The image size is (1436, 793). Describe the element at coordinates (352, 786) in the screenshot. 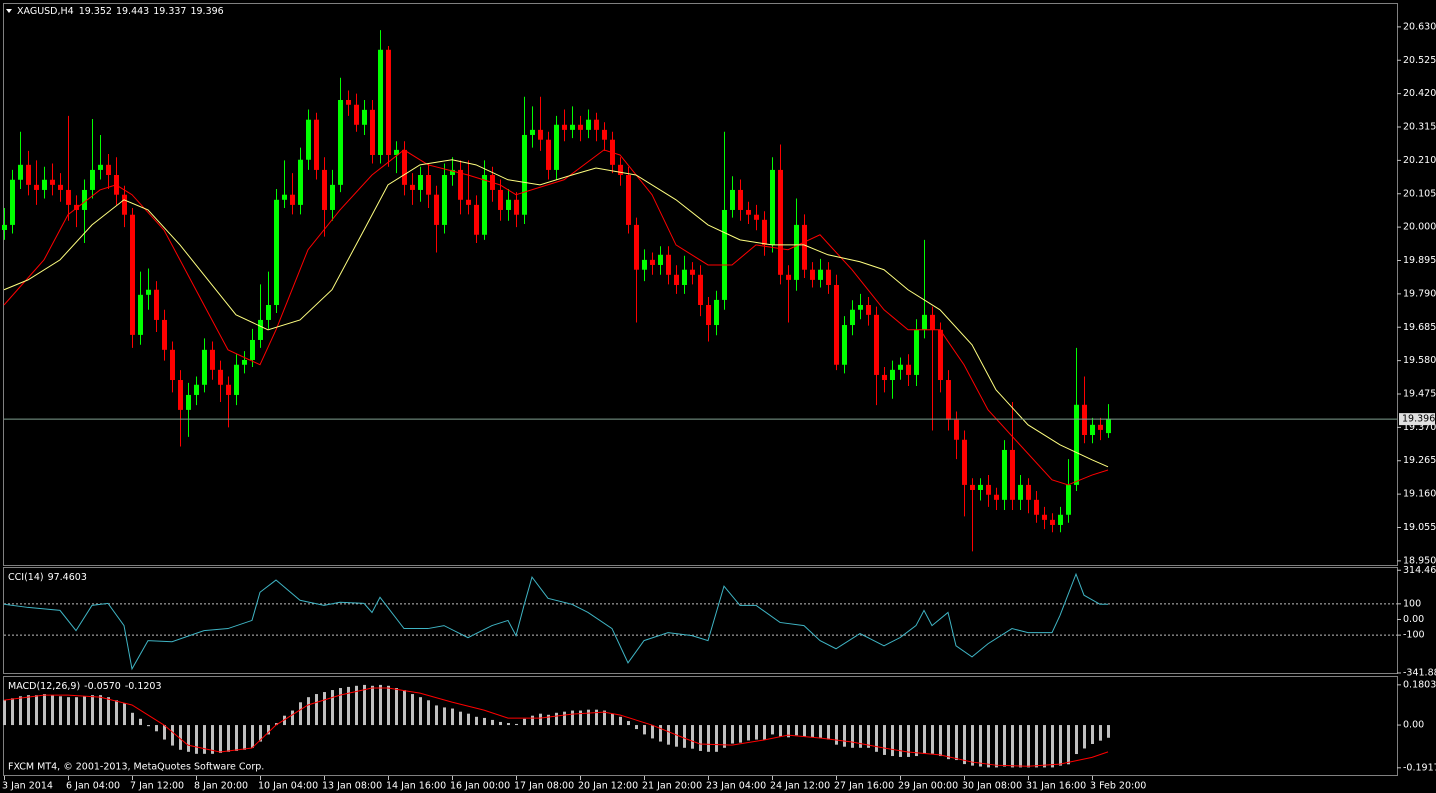

I see `x-tick-label: 13 Jan 08:00` at that location.